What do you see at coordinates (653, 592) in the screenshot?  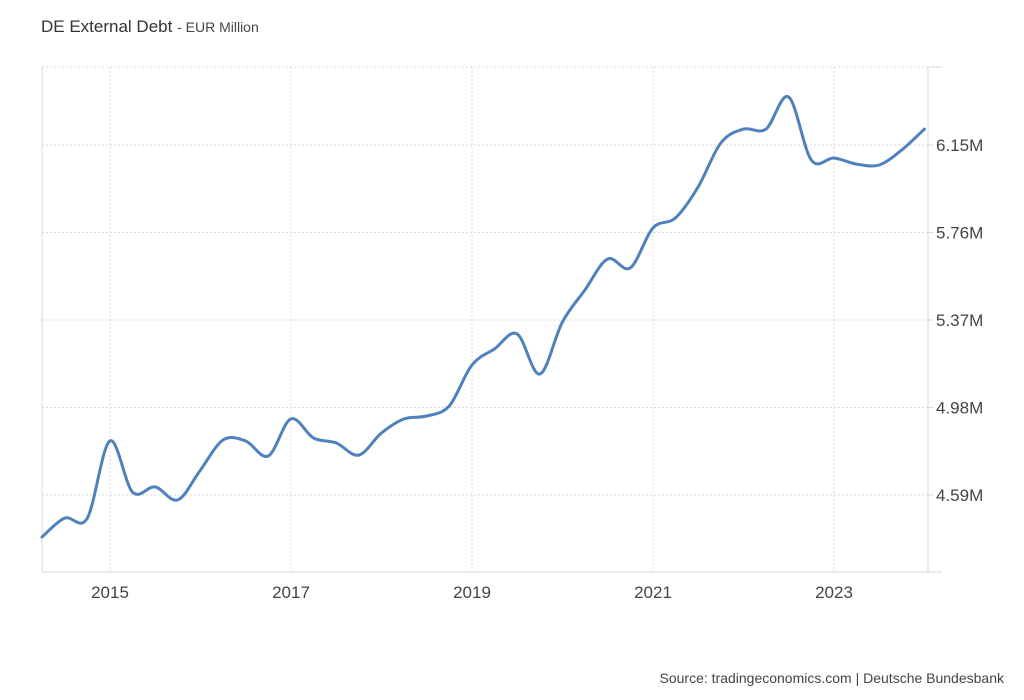 I see `x-axis-label: 2021` at bounding box center [653, 592].